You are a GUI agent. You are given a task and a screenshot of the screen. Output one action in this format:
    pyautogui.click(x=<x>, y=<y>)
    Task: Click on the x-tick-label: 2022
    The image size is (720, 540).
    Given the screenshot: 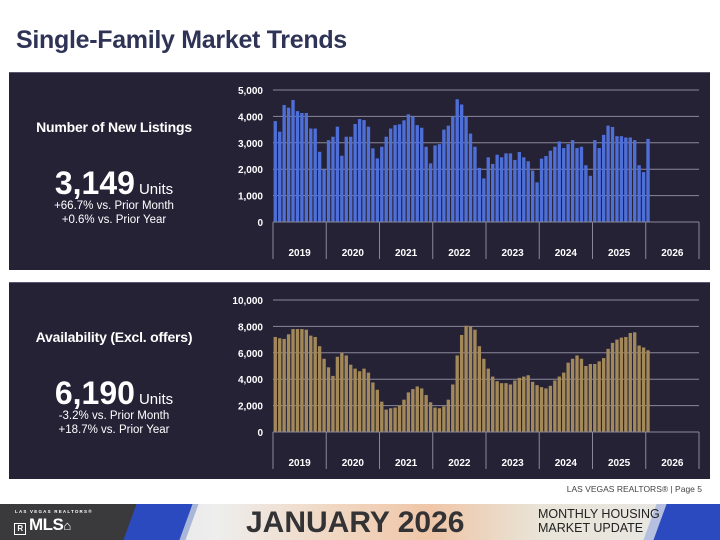 What is the action you would take?
    pyautogui.click(x=459, y=463)
    